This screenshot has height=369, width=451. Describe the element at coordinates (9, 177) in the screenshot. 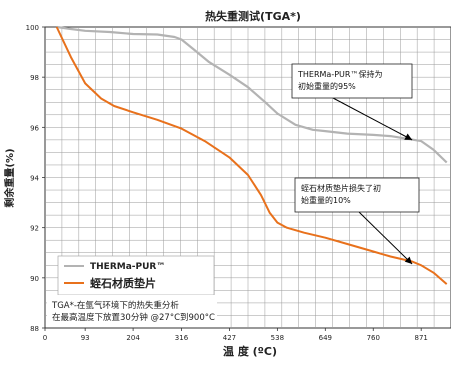

I see `y-axis-label: 剩余重量(%)` at that location.